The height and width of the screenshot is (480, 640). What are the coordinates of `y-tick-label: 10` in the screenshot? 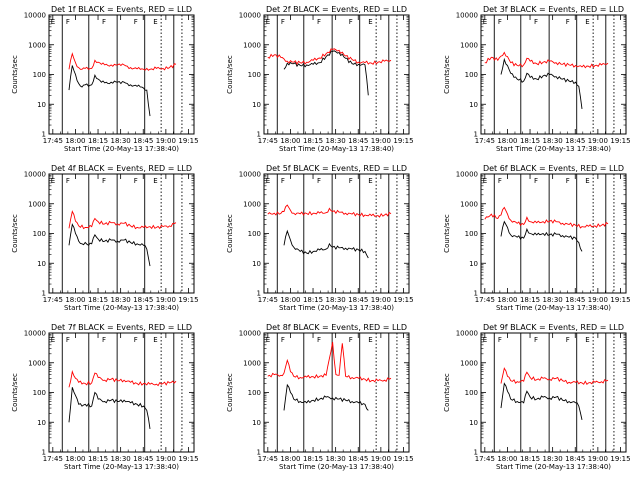 It's located at (473, 105).